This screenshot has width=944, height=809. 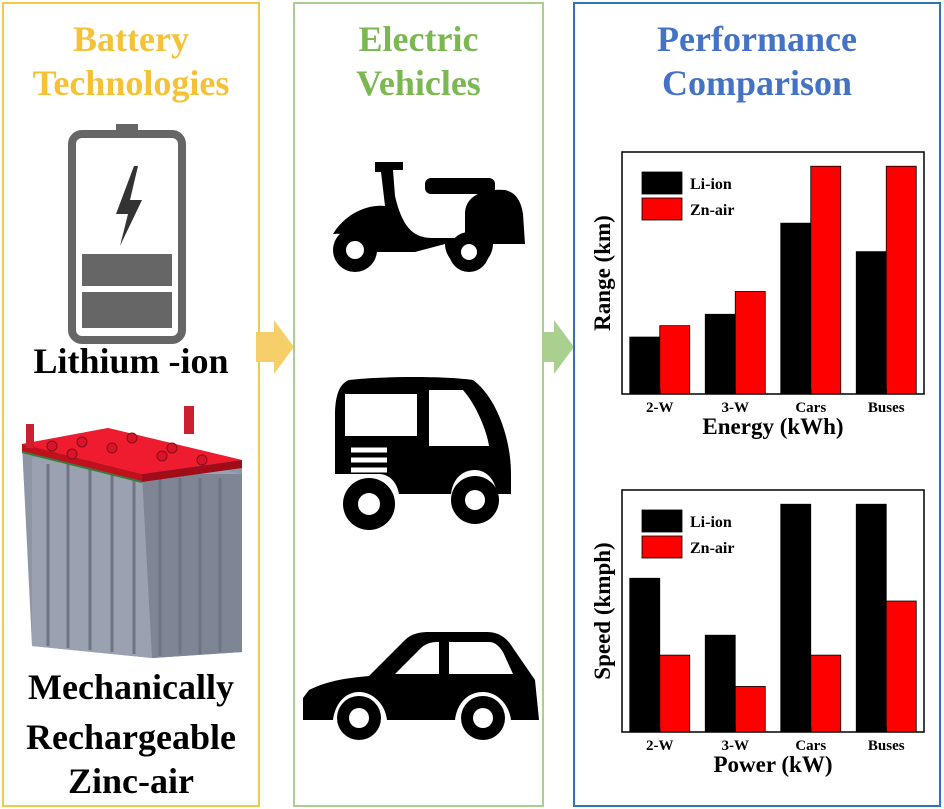 What do you see at coordinates (131, 361) in the screenshot?
I see `lithium-ion-label: Lithium -ion` at bounding box center [131, 361].